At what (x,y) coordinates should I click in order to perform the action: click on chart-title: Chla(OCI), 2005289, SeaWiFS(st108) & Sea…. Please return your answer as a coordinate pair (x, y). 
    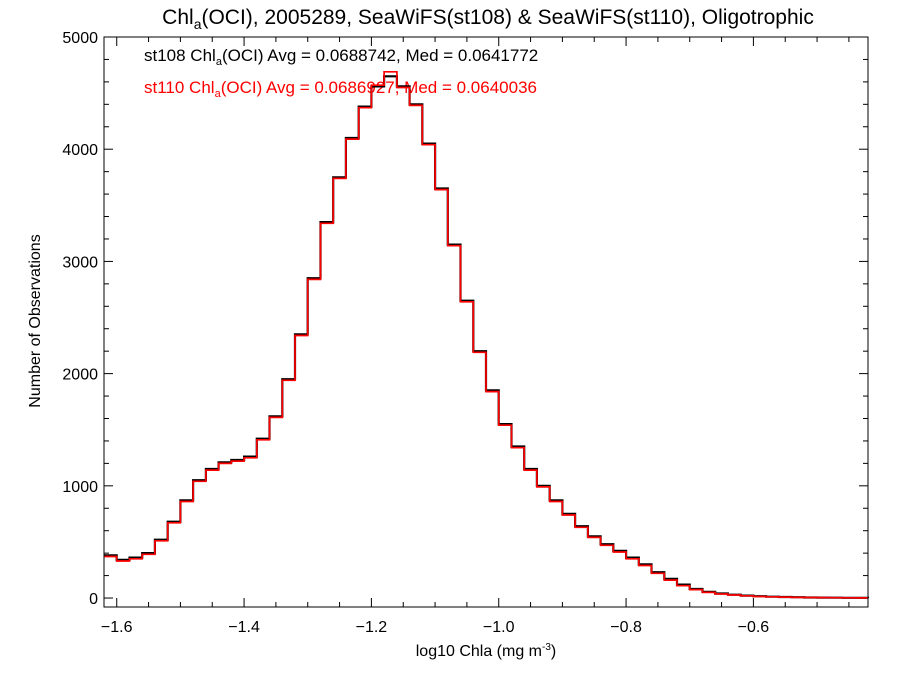
    Looking at the image, I should click on (488, 19).